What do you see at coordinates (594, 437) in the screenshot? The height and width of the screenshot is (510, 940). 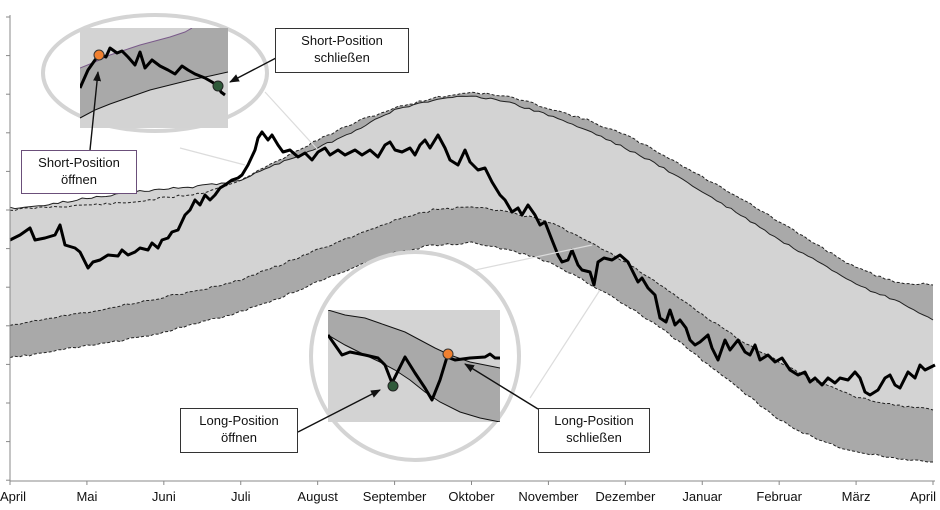 I see `callout-long-close-line2: schließen` at bounding box center [594, 437].